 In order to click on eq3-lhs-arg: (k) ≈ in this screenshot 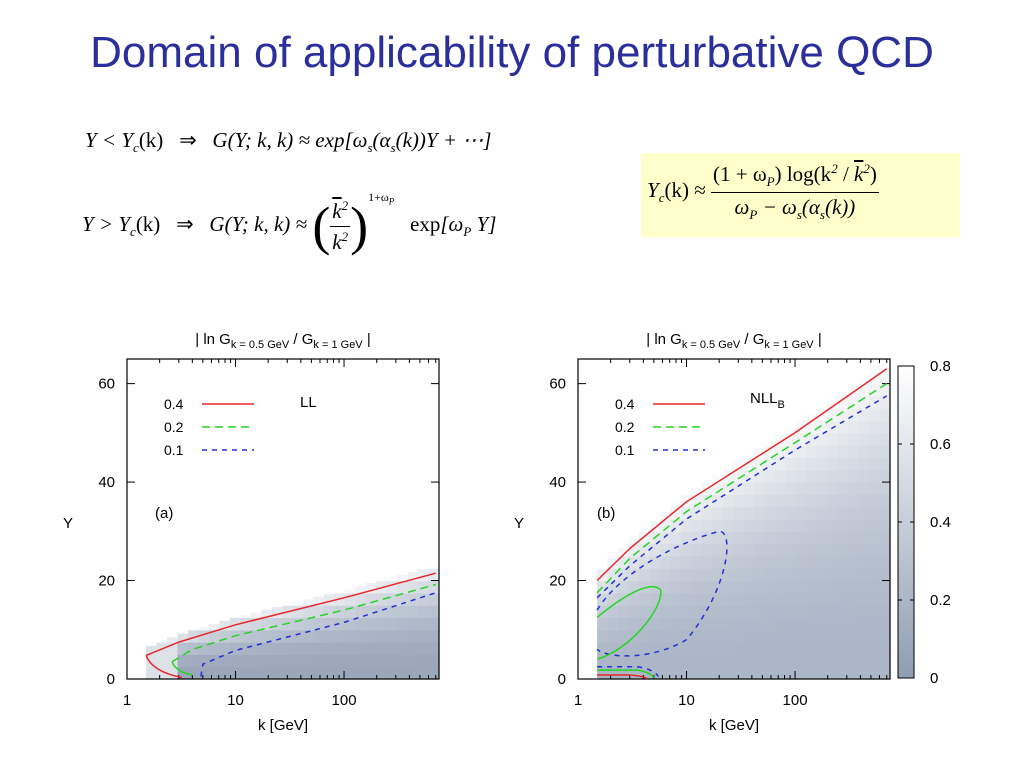, I will do `click(685, 190)`.